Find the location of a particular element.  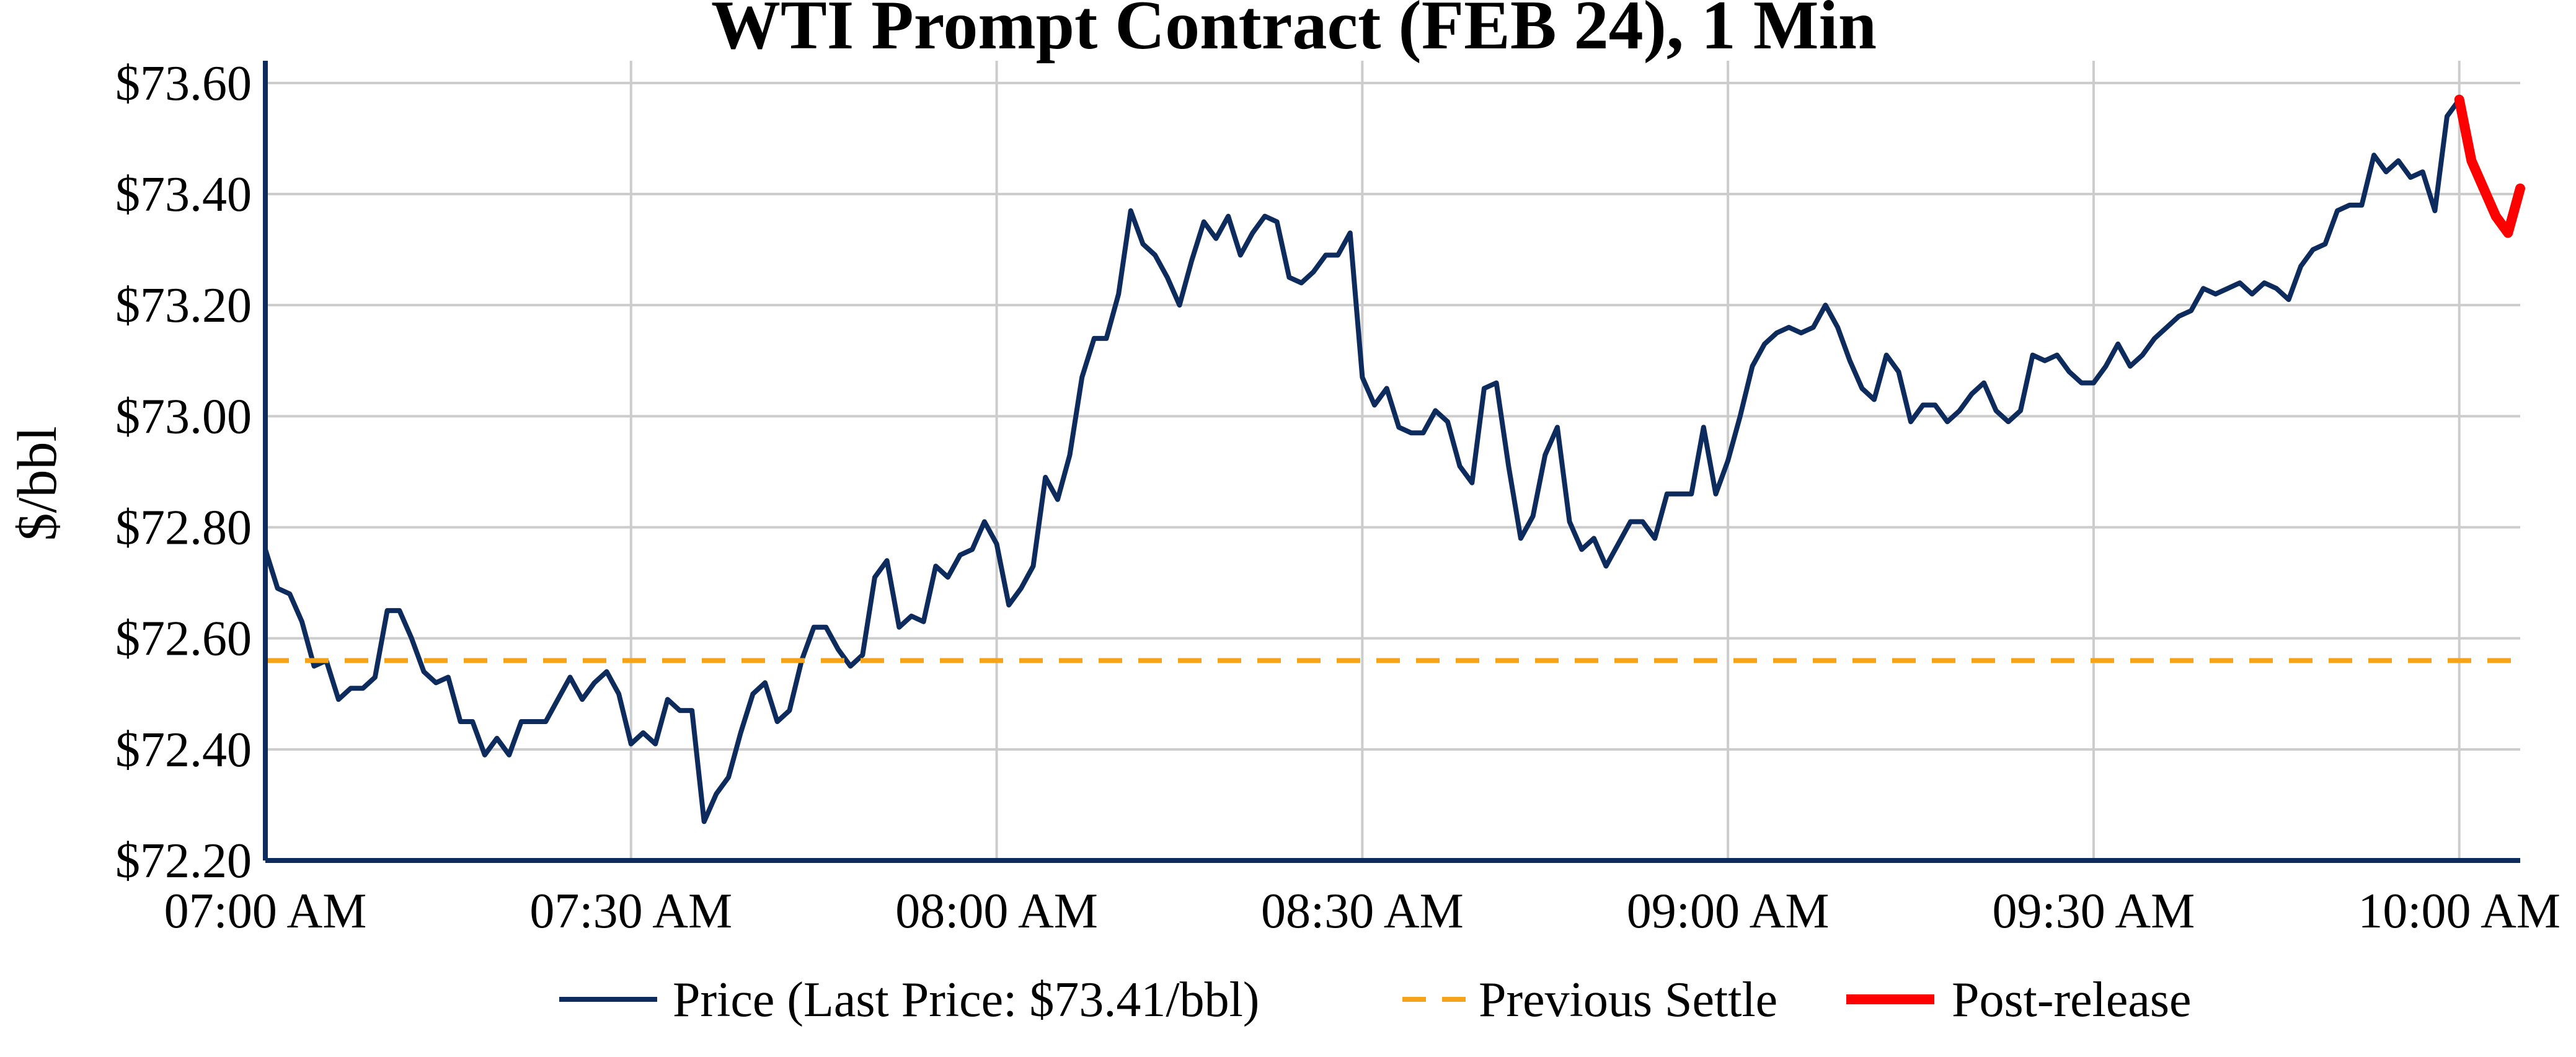

x-tick-label: 09:00 AM is located at coordinates (1728, 911).